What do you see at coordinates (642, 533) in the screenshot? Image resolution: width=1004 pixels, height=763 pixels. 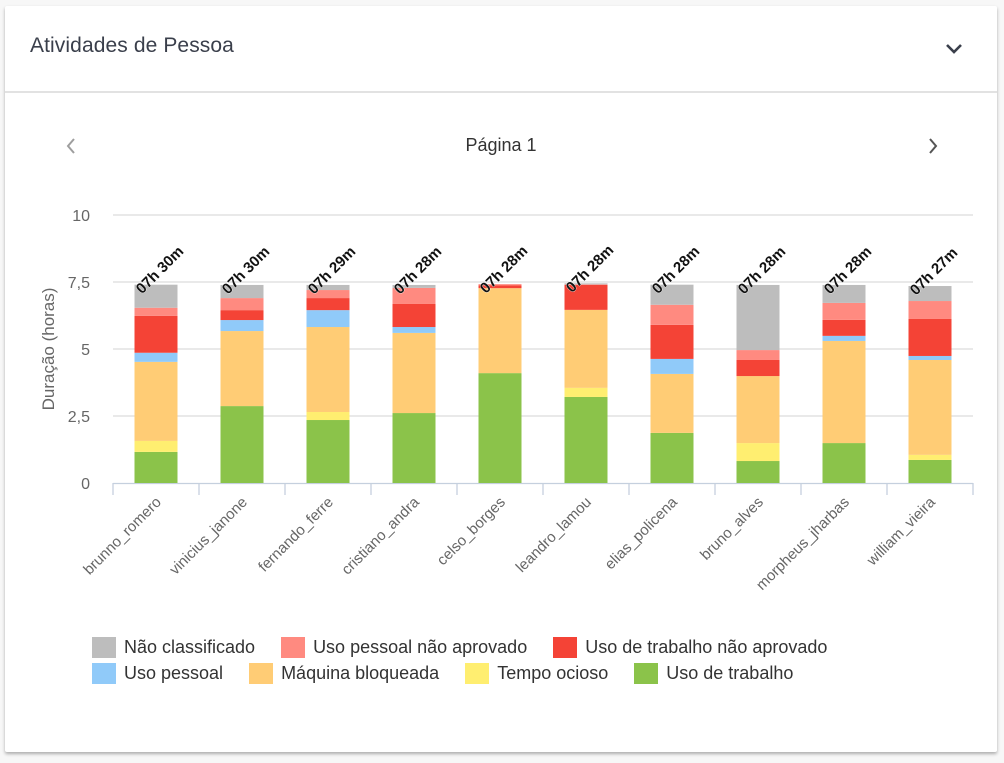 I see `x-tick-label: elias_policena` at bounding box center [642, 533].